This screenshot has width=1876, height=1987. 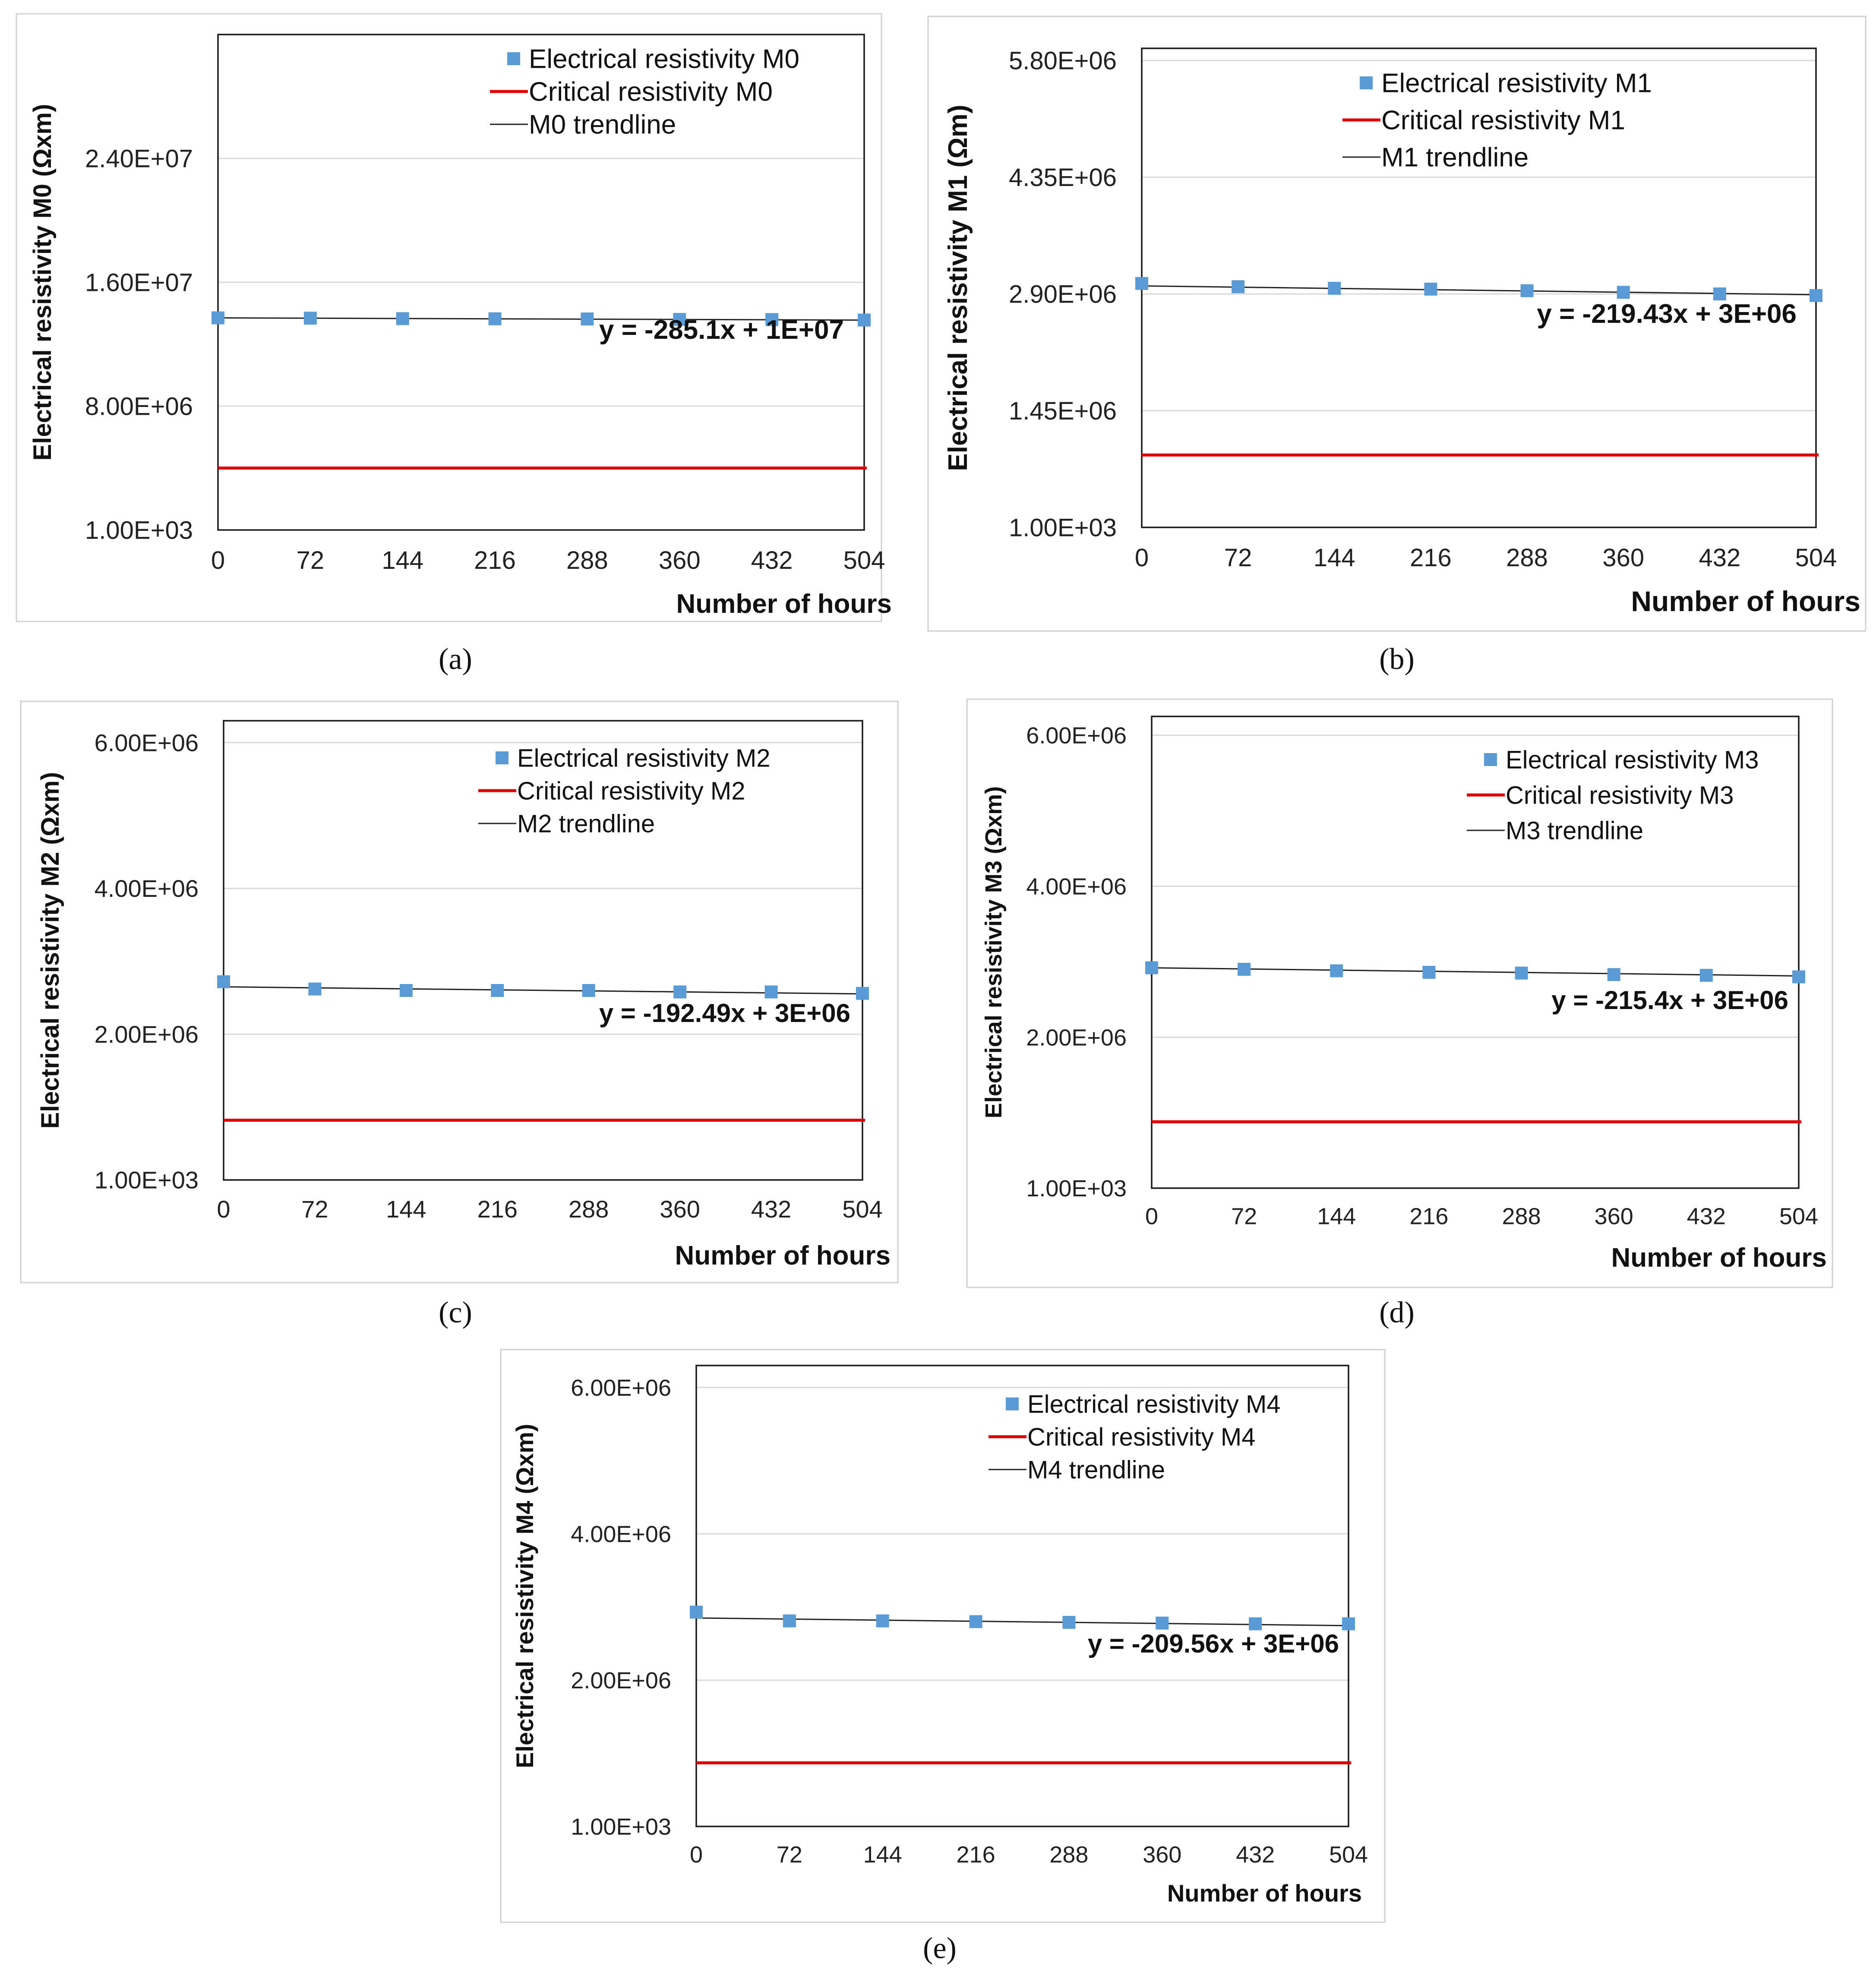 What do you see at coordinates (147, 742) in the screenshot?
I see `y-tick-label: 6.00E+06` at bounding box center [147, 742].